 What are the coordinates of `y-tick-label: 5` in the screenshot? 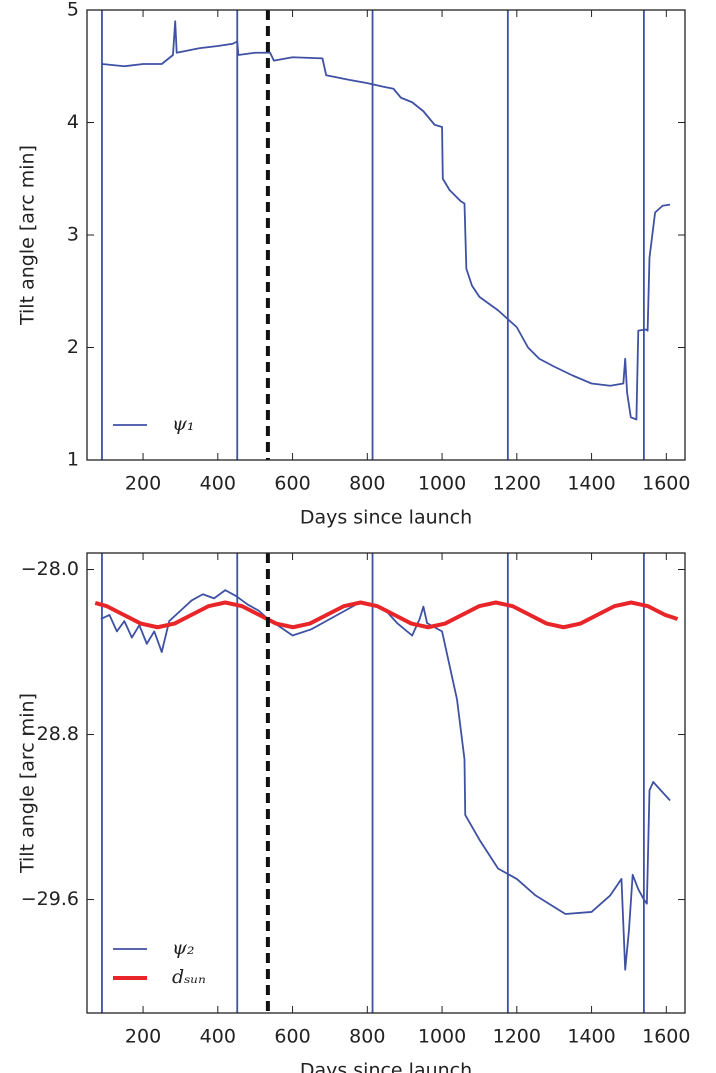 It's located at (73, 10).